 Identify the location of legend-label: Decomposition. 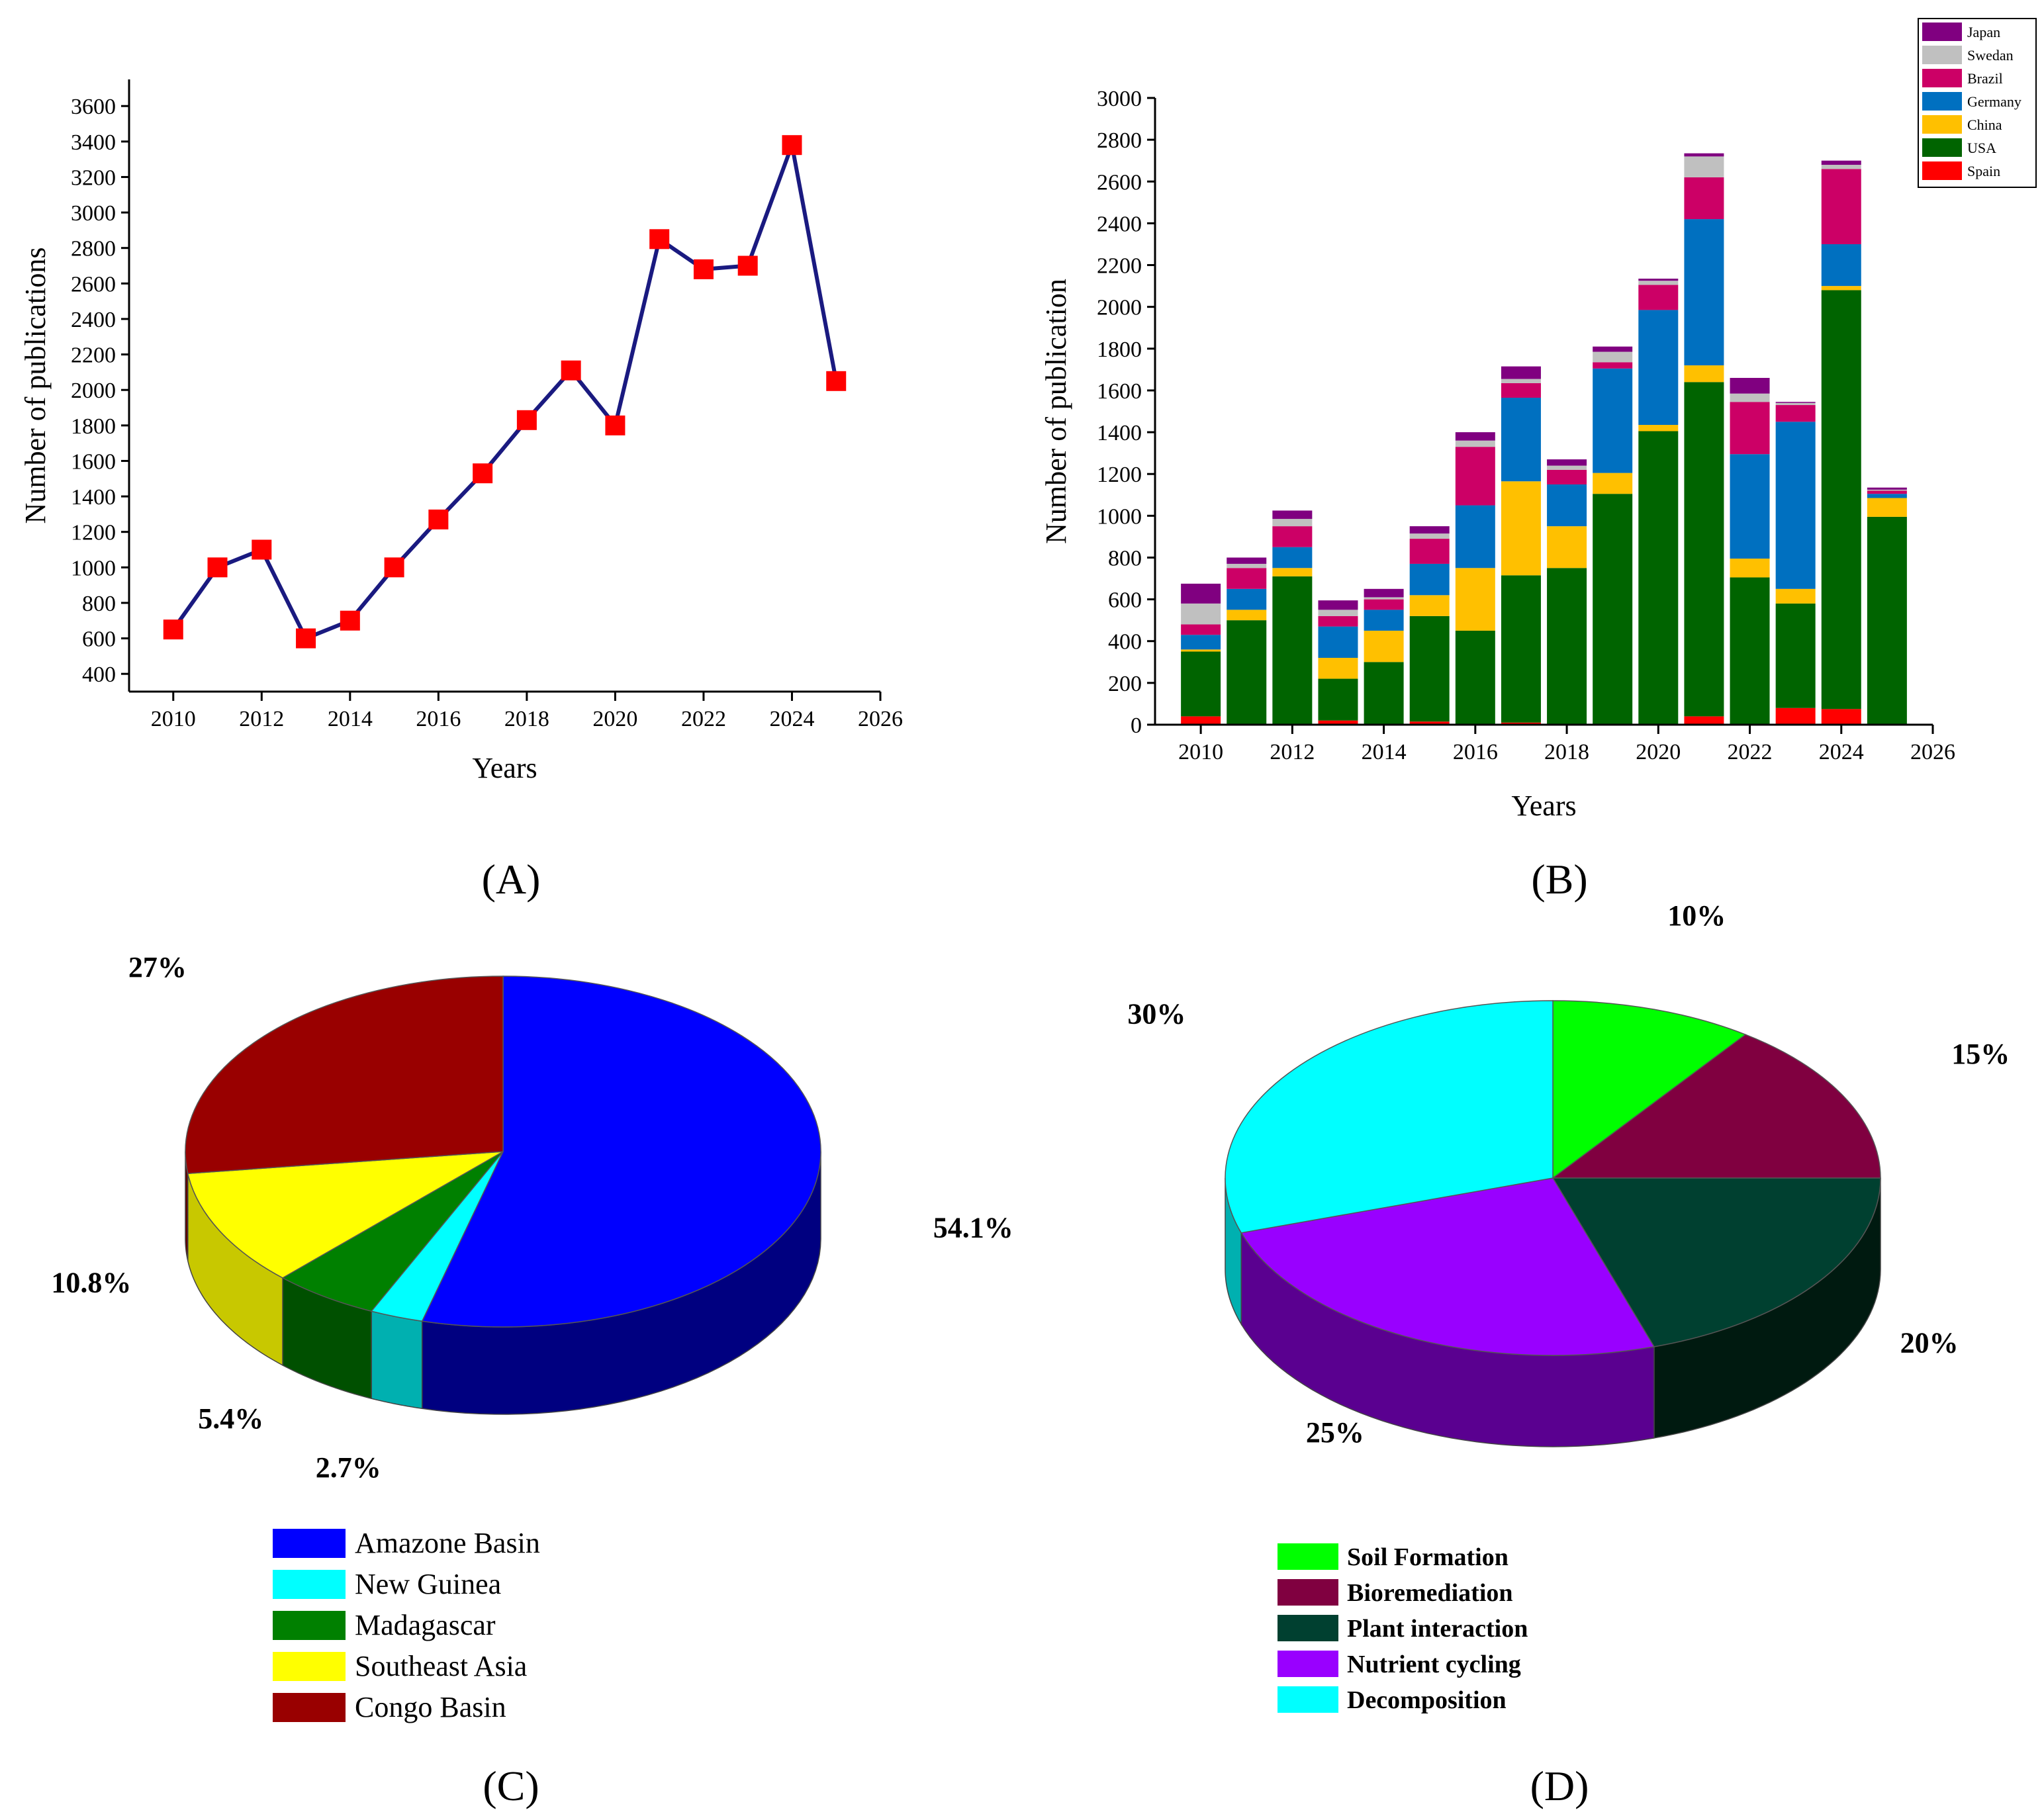
(1427, 1700).